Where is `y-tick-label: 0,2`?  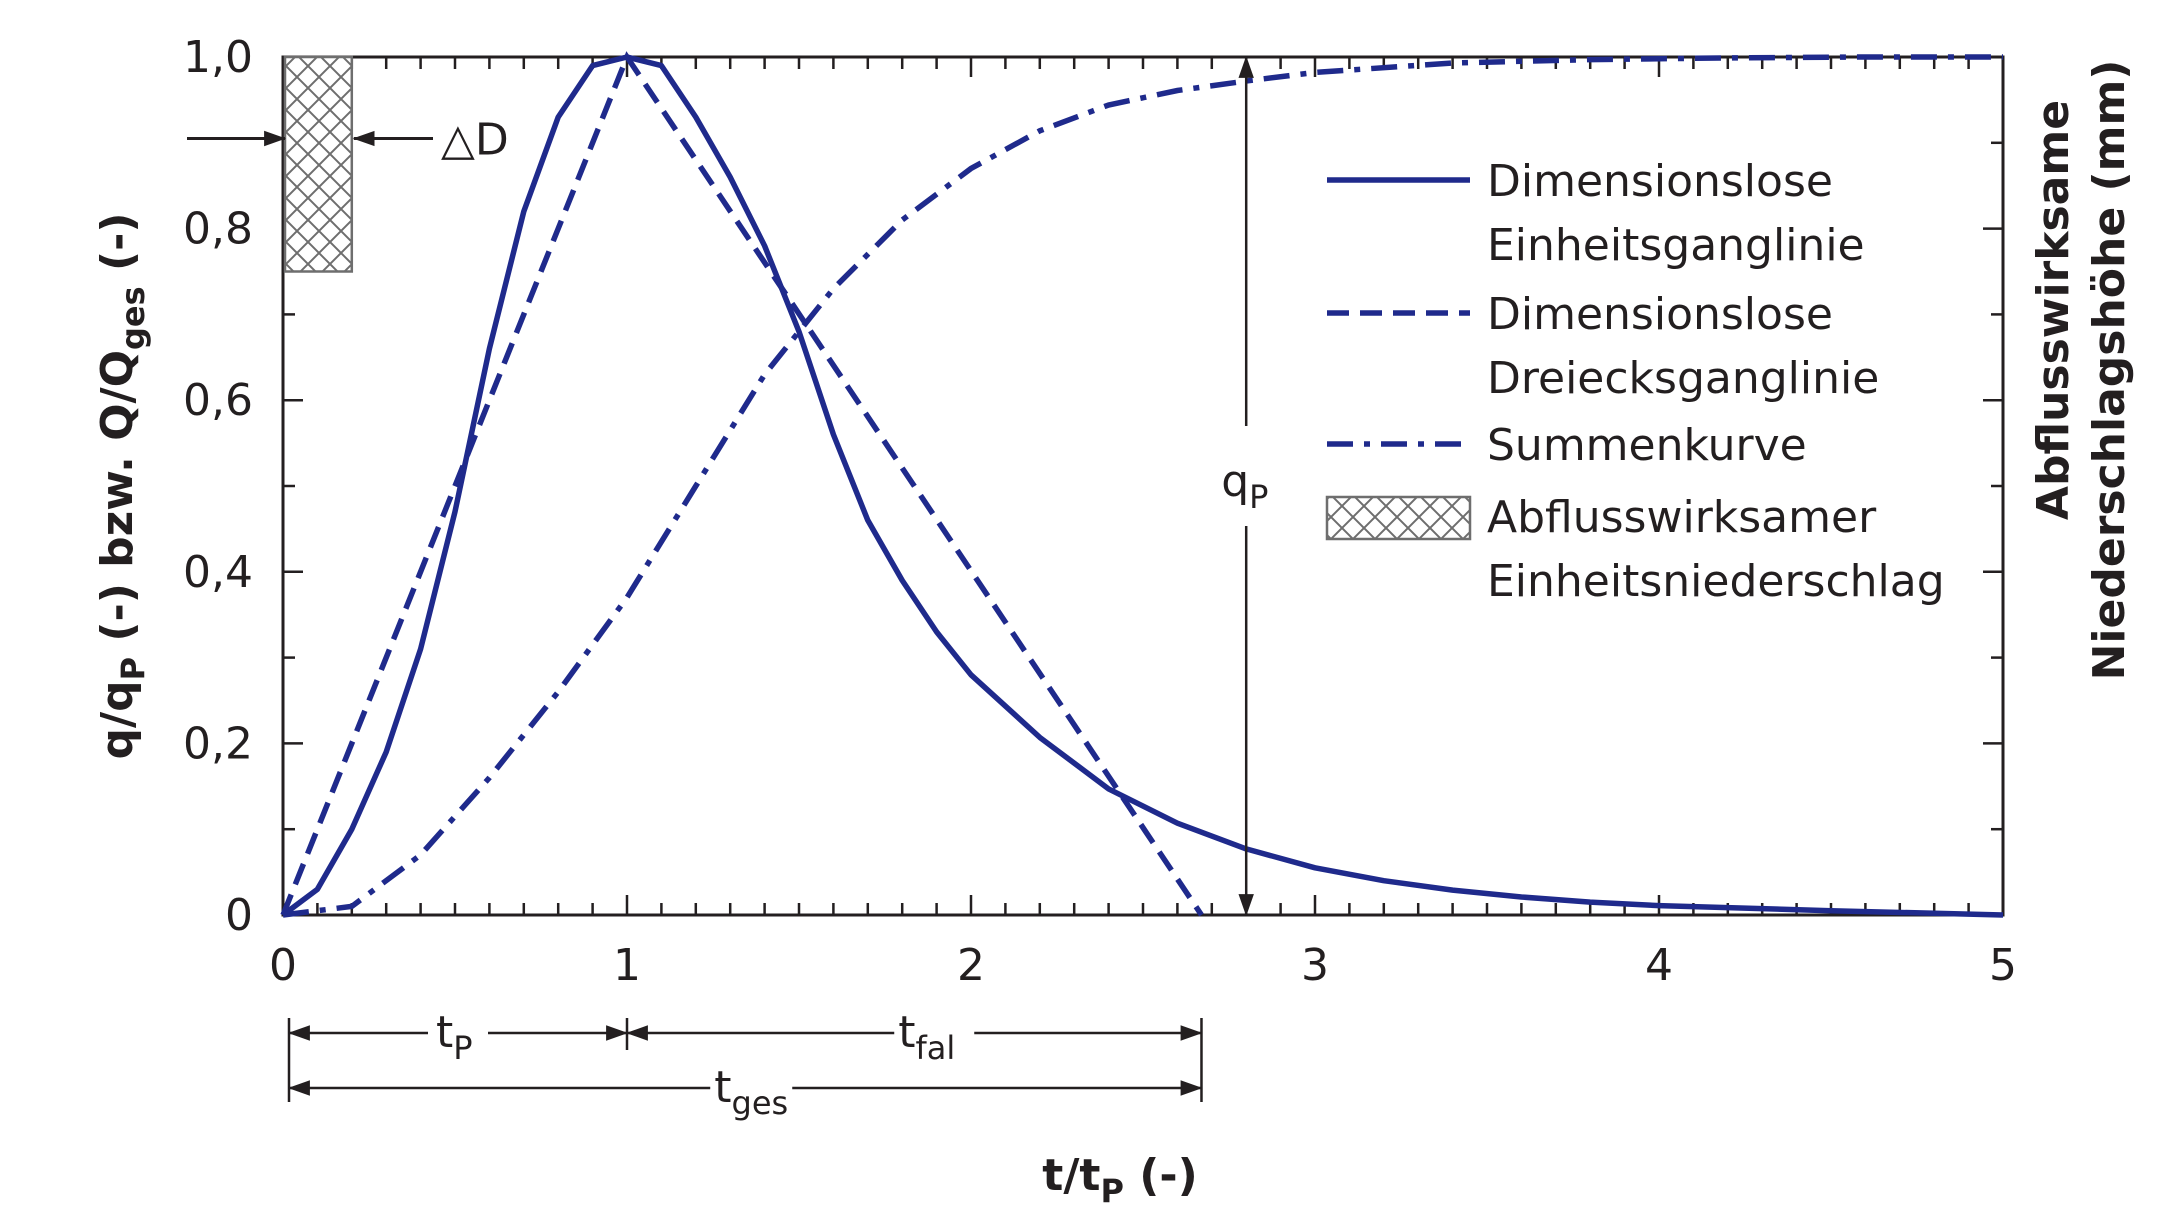 y-tick-label: 0,2 is located at coordinates (218, 743).